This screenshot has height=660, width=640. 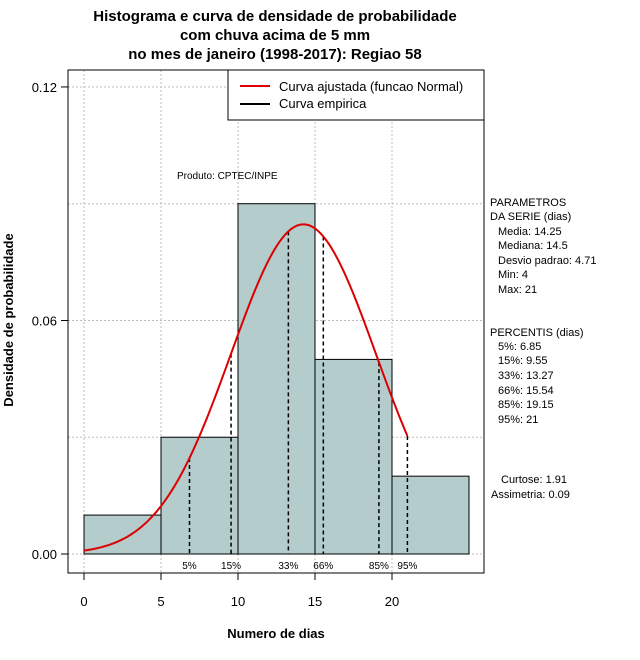 I want to click on x-axis-label: Numero de dias, so click(x=276, y=633).